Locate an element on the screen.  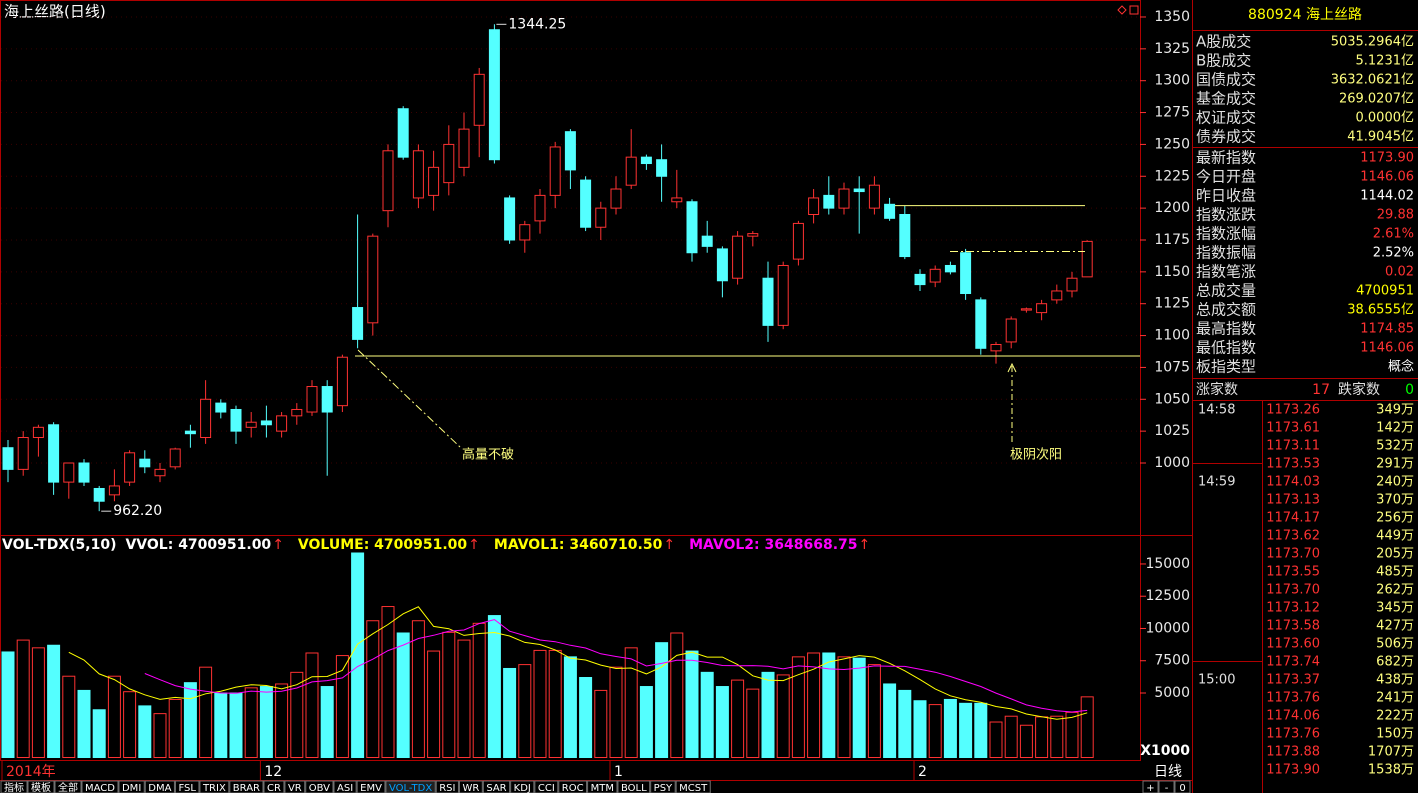
tab-label: OBV is located at coordinates (319, 788).